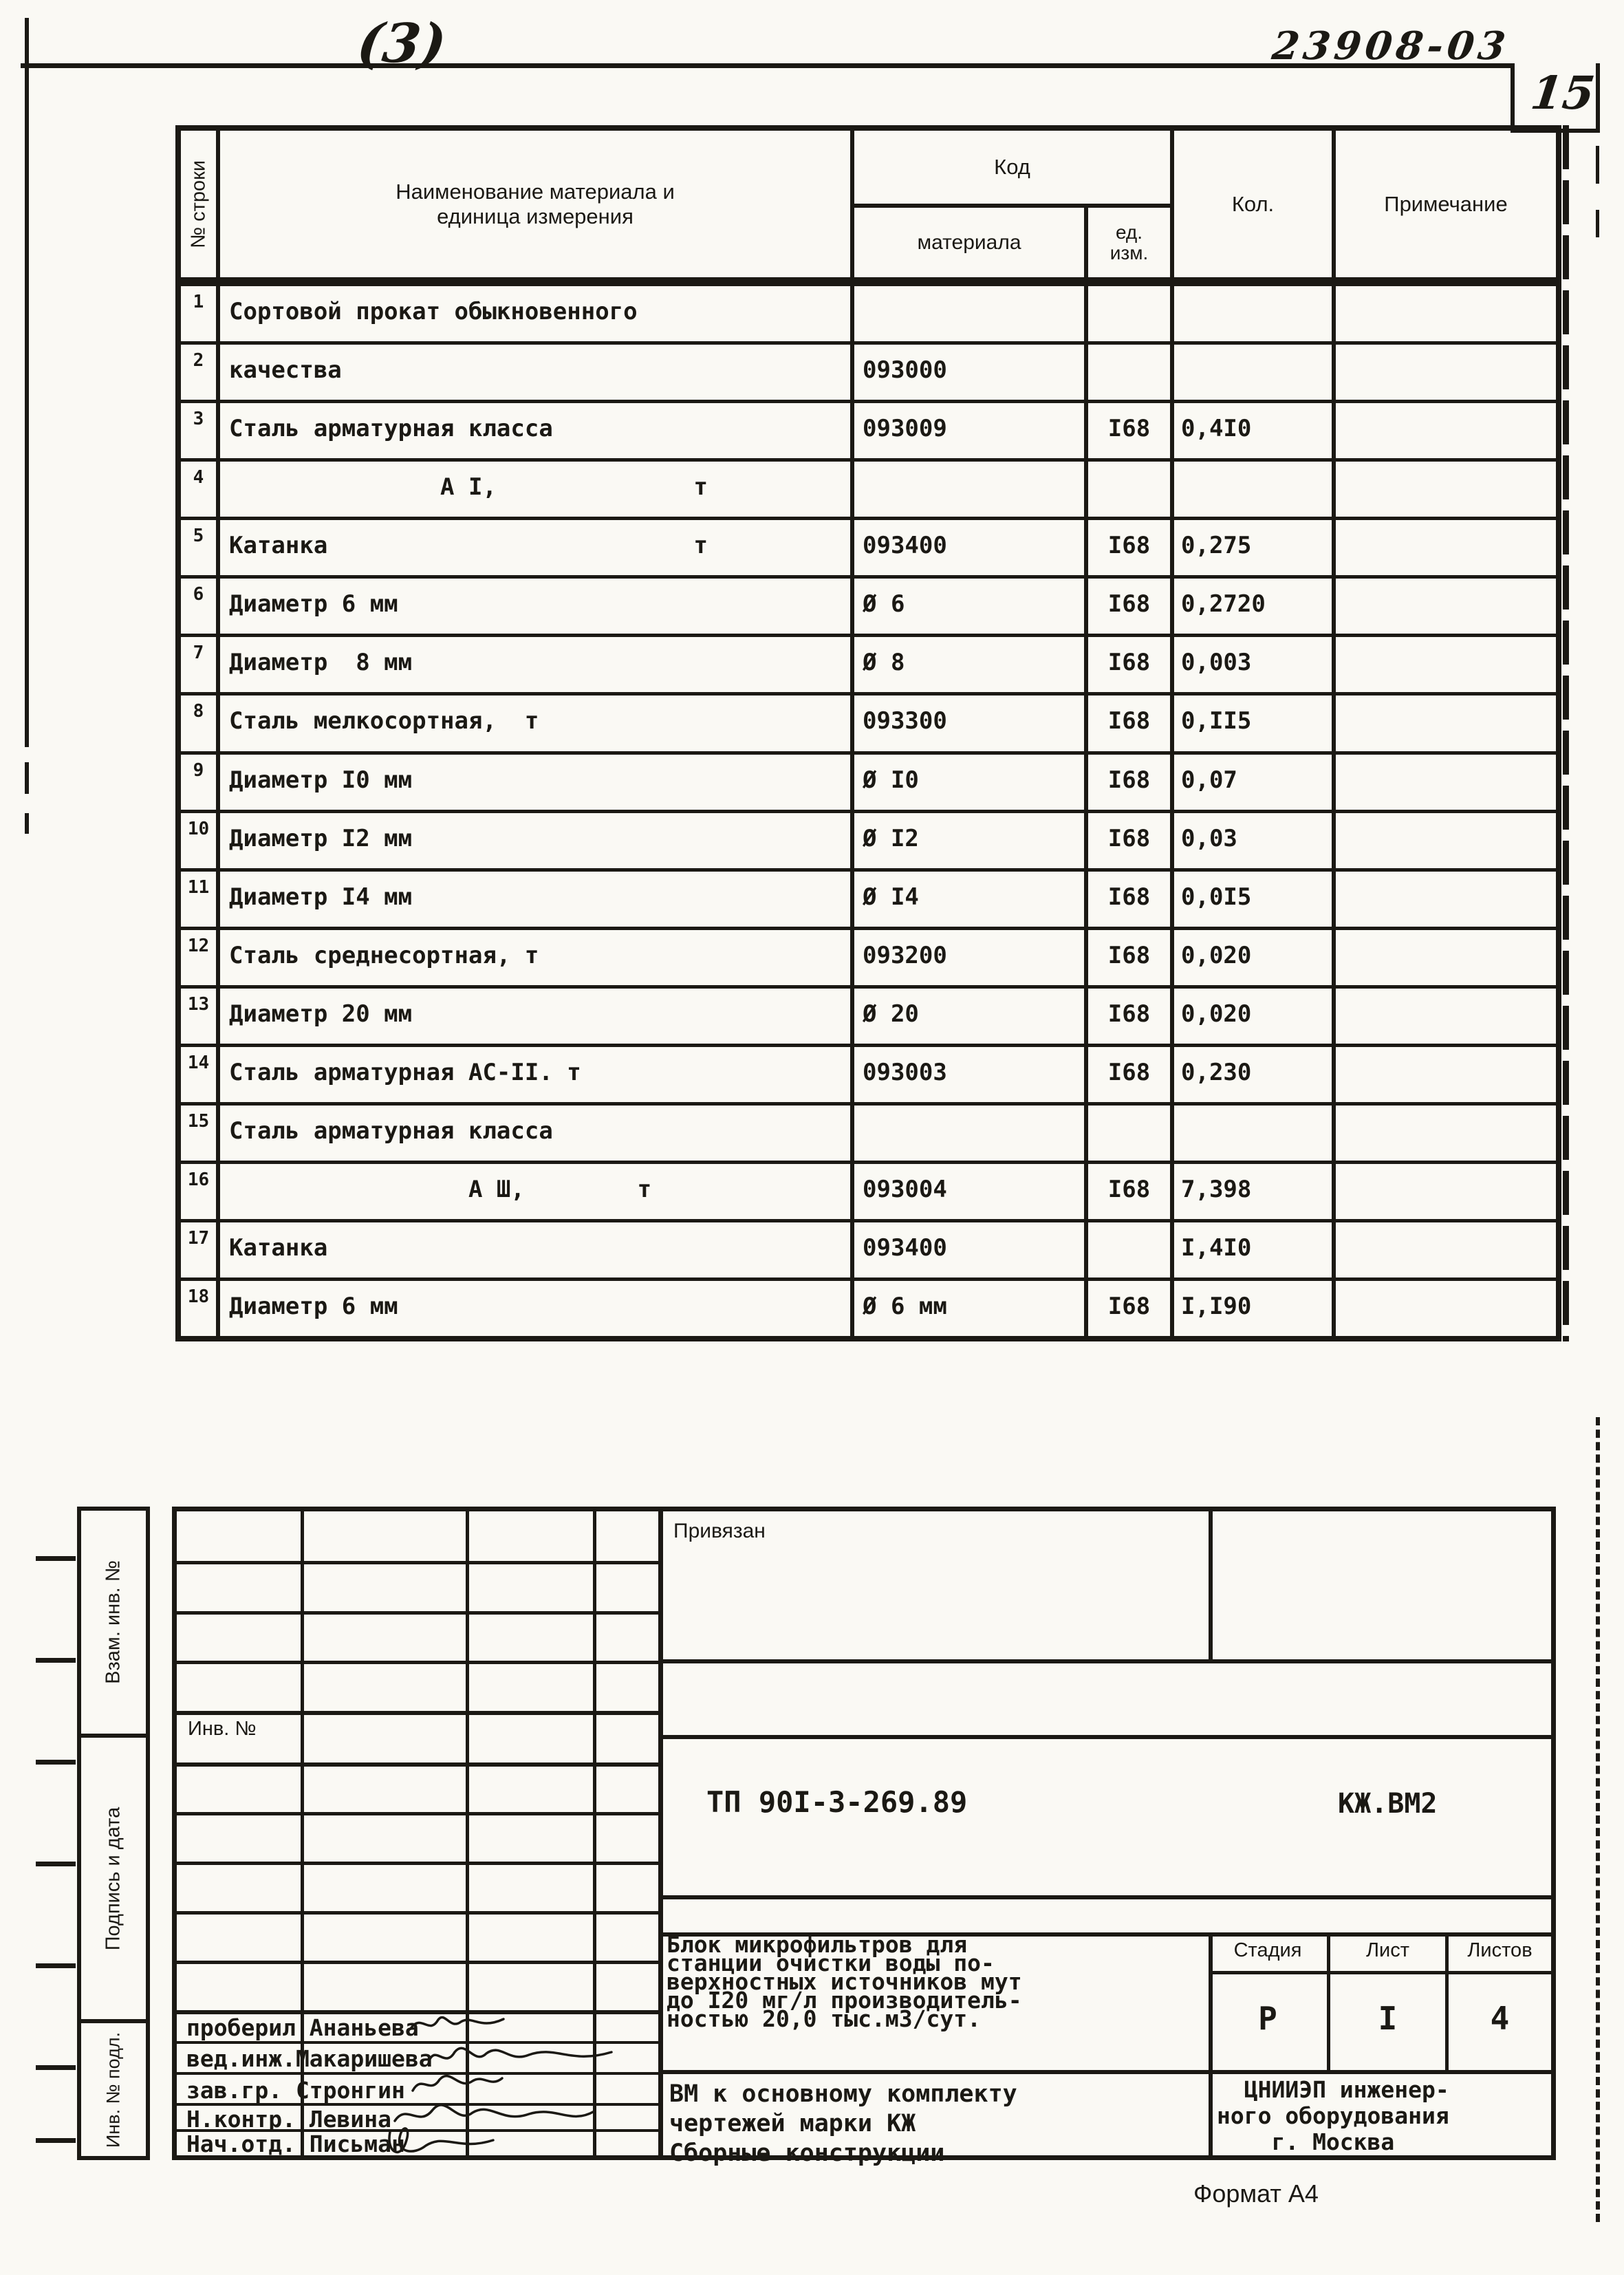 This screenshot has width=1624, height=2275. Describe the element at coordinates (1255, 1250) in the screenshot. I see `cell-qty: I,4I0` at that location.